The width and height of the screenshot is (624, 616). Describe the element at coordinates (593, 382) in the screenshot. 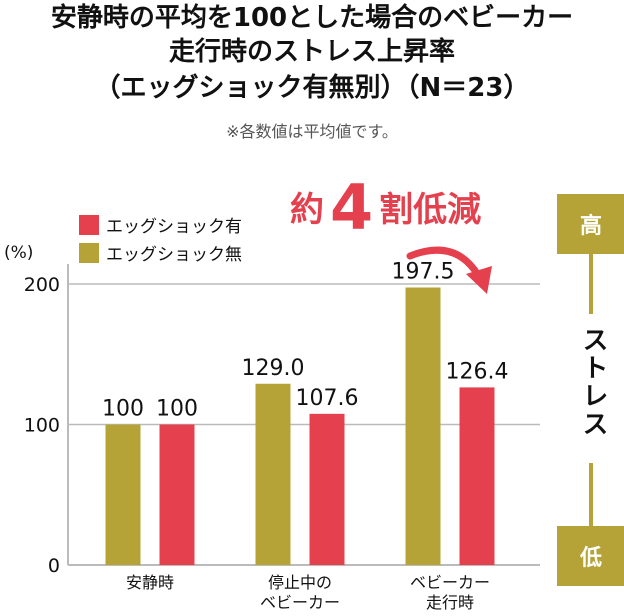

I see `stress-scale-label: ストレス` at that location.